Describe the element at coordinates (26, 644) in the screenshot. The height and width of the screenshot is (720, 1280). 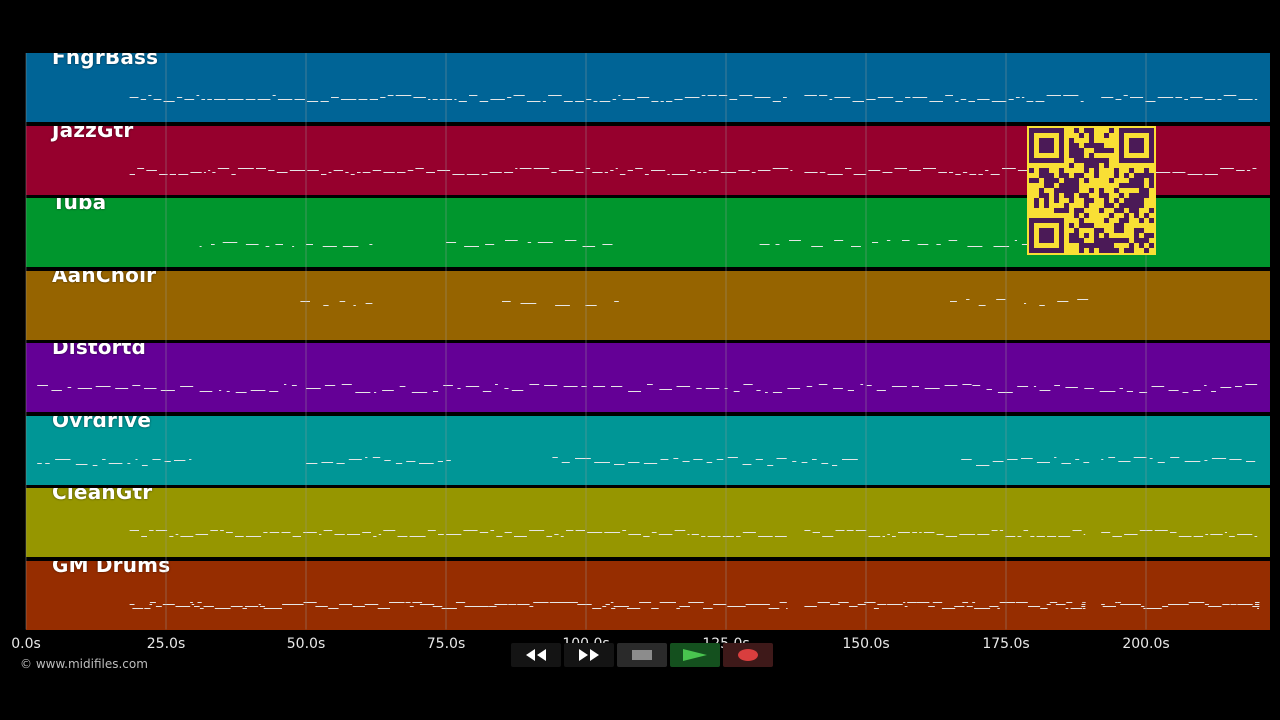
I see `tick-label: 0.0s` at that location.